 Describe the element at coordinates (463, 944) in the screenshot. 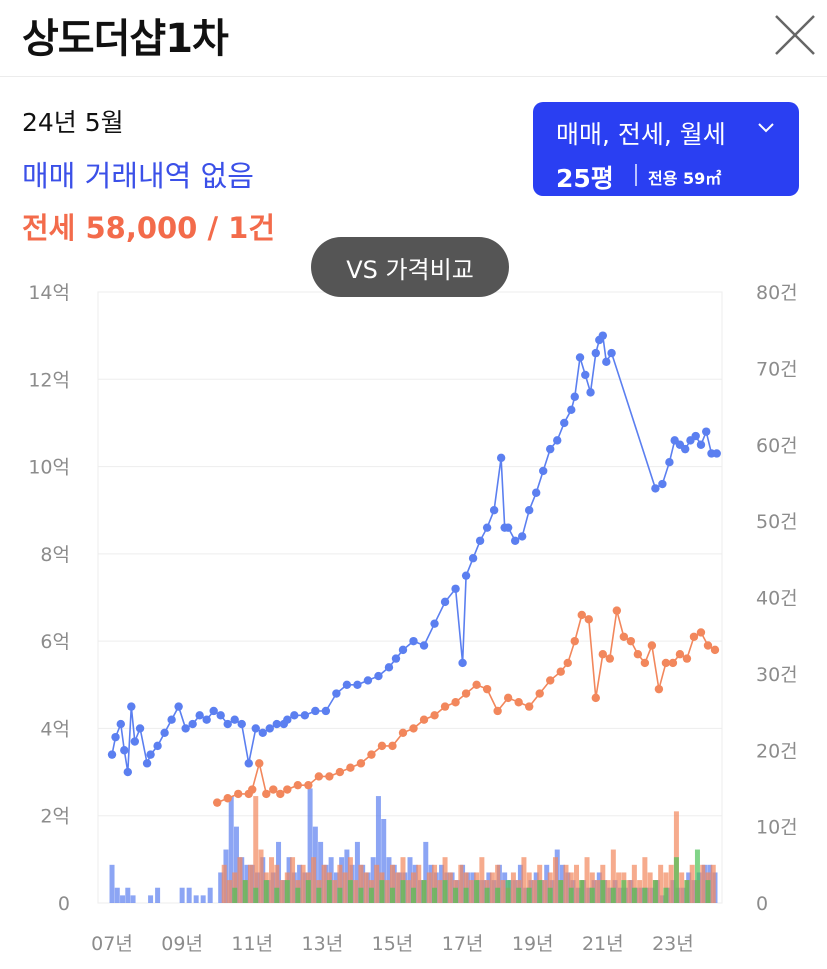

I see `x-tick-label: 17년` at that location.